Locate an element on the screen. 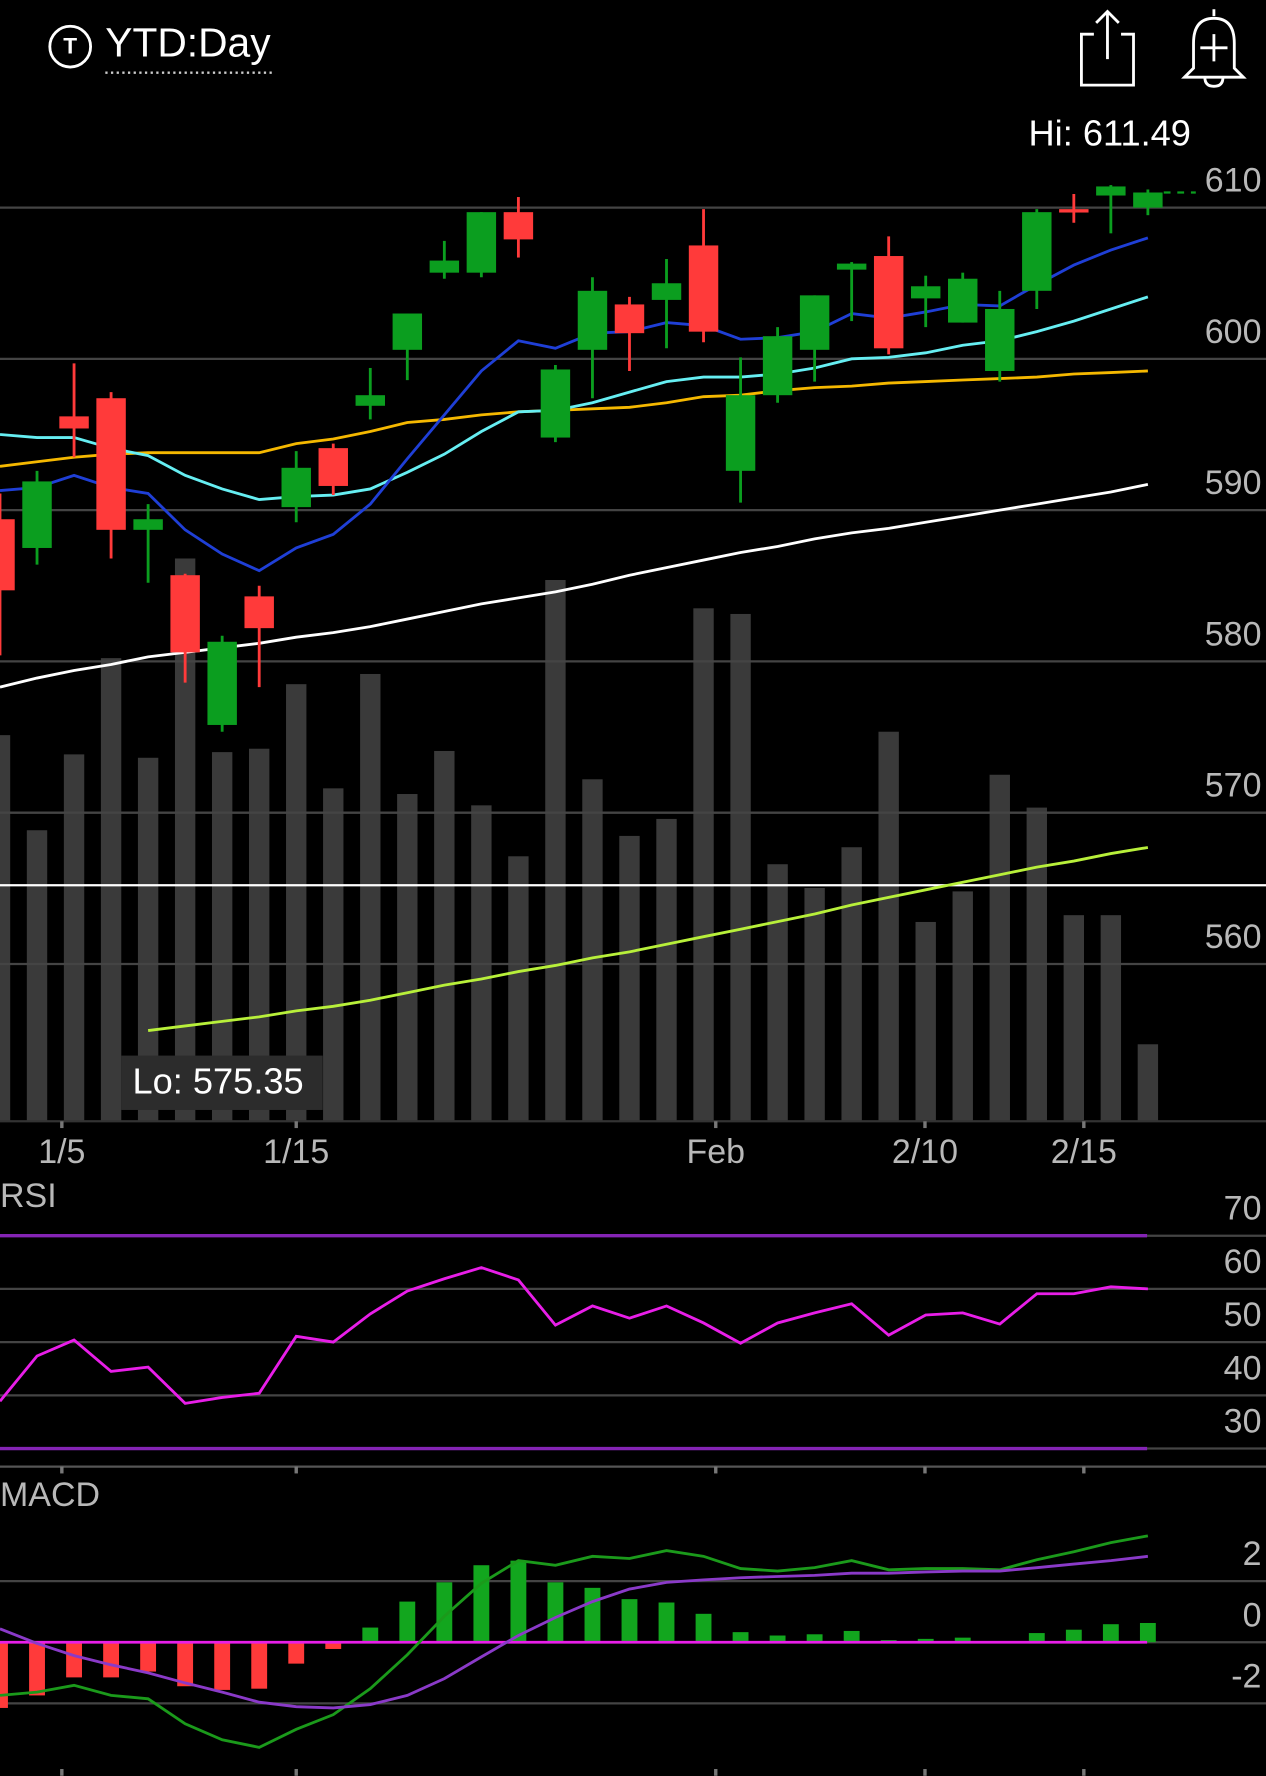 The image size is (1266, 1776). bell is located at coordinates (1214, 48).